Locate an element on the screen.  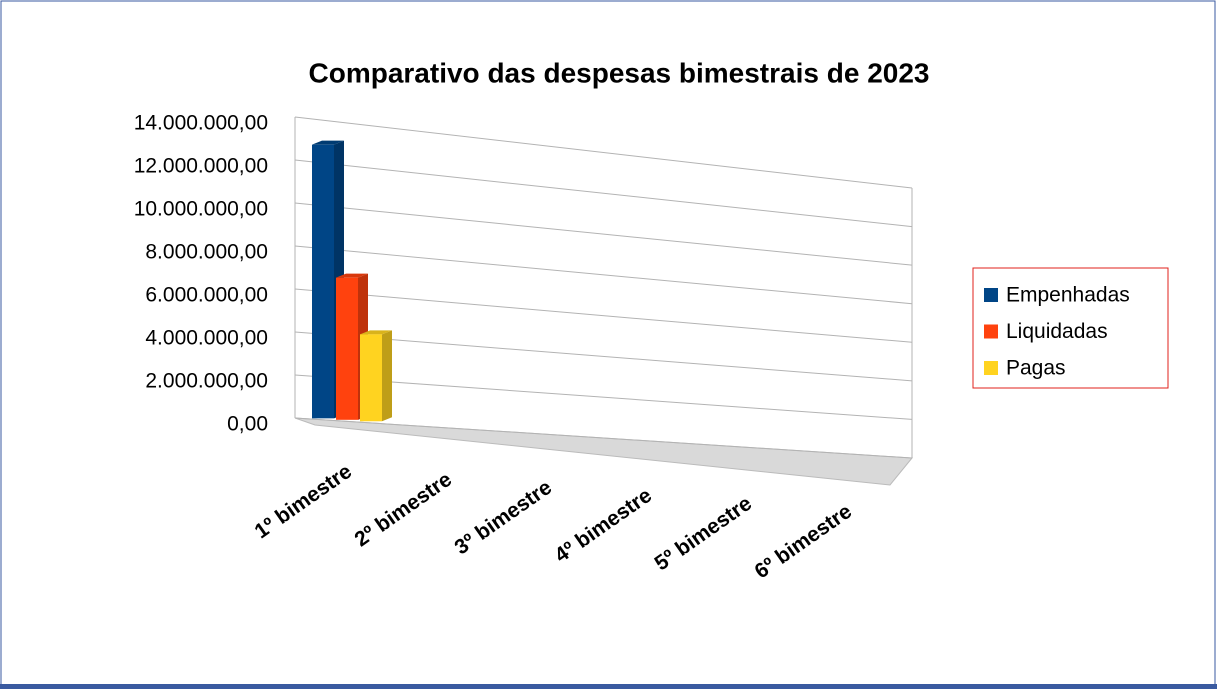
frame-bottom is located at coordinates (608, 686).